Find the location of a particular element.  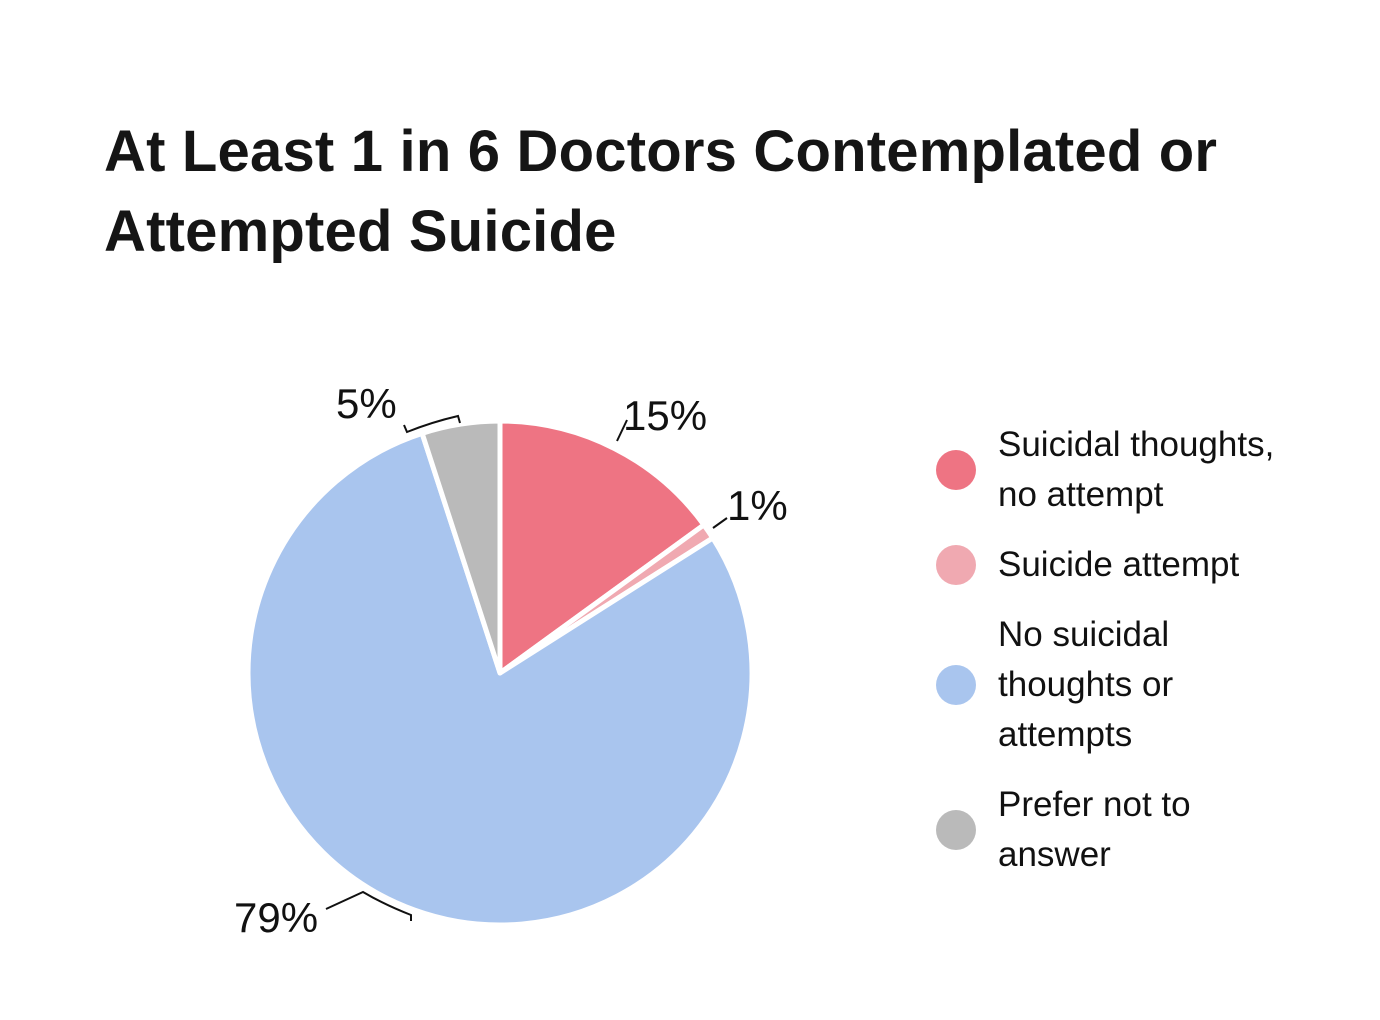

slice-label-5: 5% is located at coordinates (366, 403).